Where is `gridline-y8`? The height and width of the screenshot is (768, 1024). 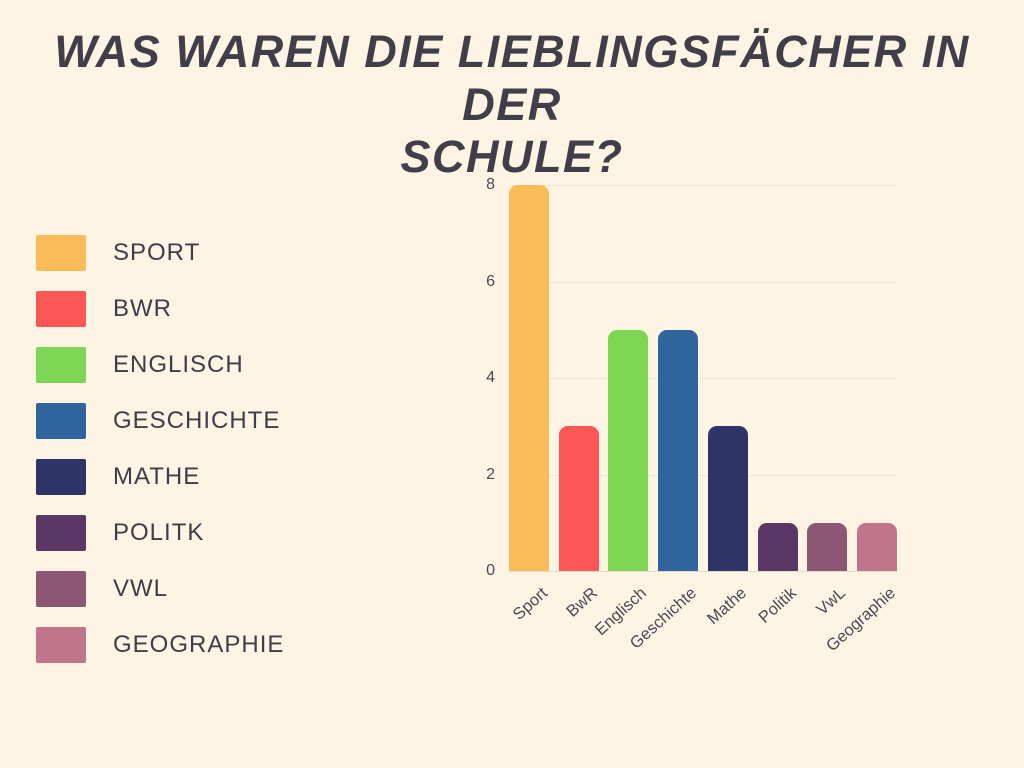
gridline-y8 is located at coordinates (703, 185).